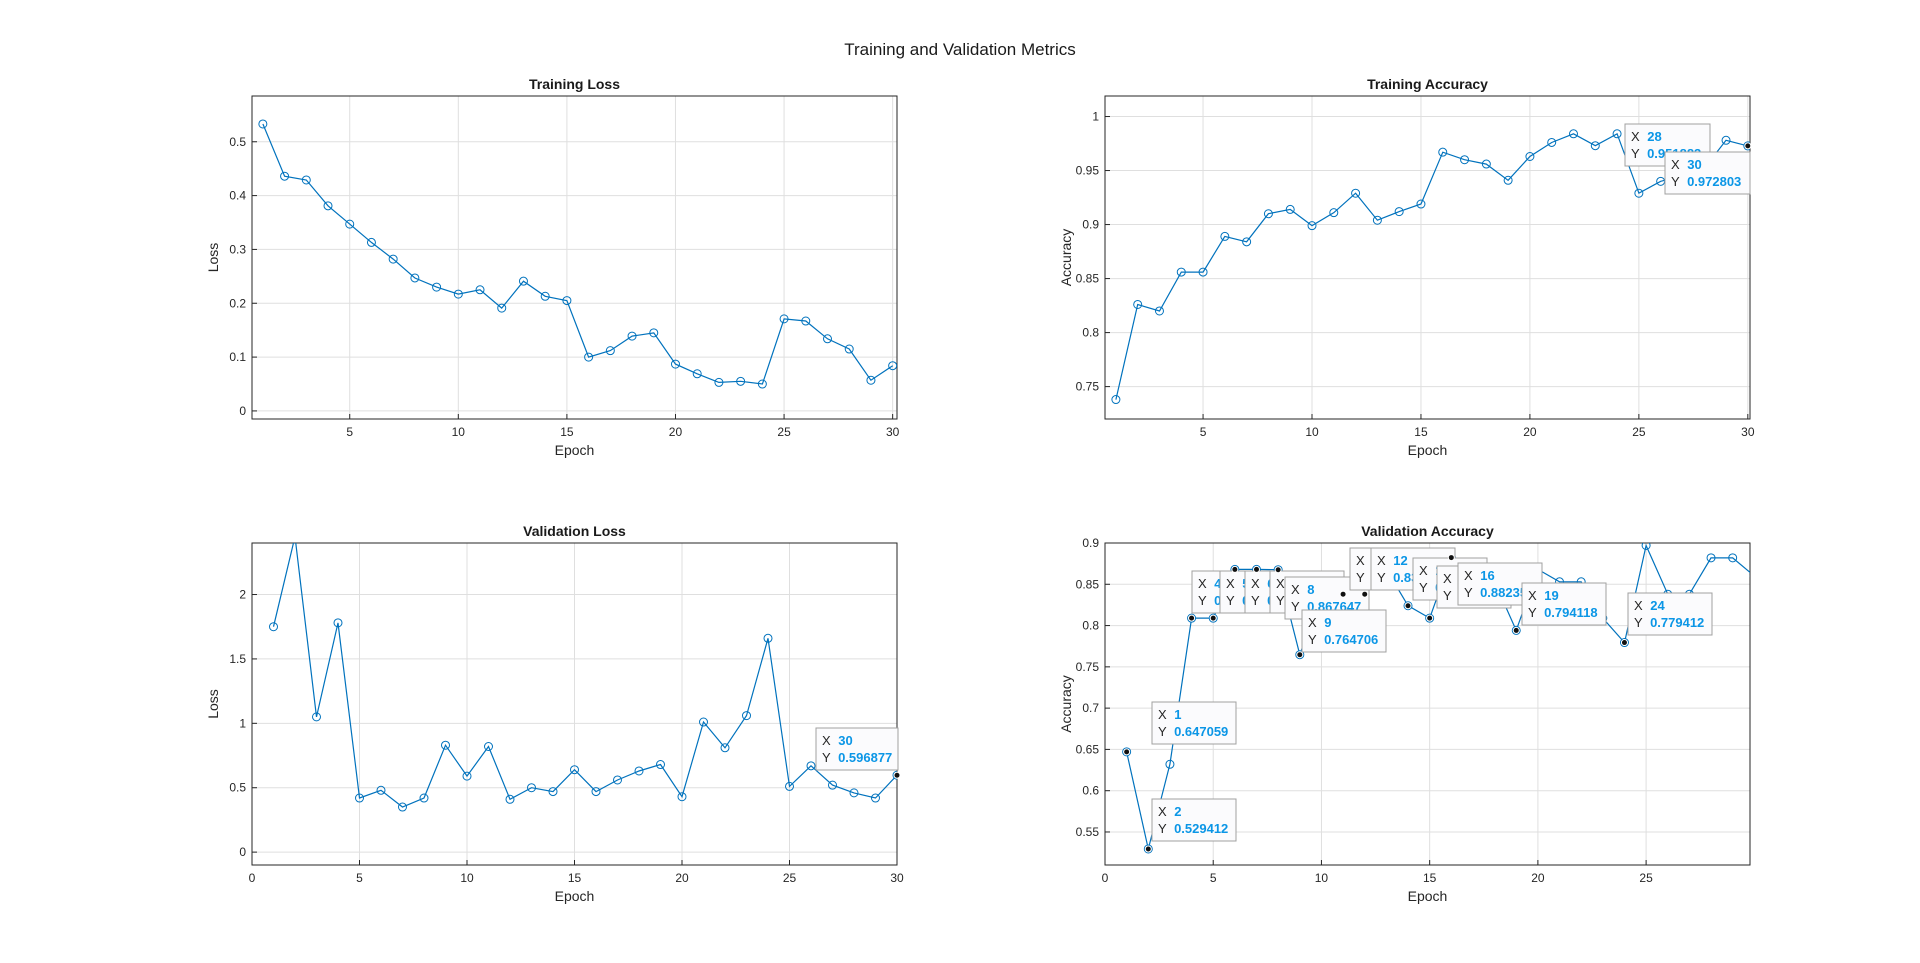 This screenshot has width=1920, height=963. I want to click on datatip: X 24 Y 0.779412, so click(1666, 619).